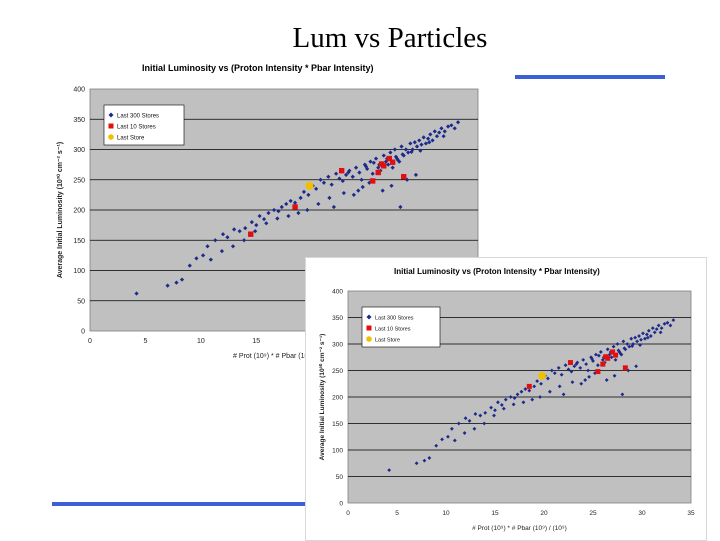 This screenshot has width=720, height=541. I want to click on y-tick-label: 400, so click(337, 292).